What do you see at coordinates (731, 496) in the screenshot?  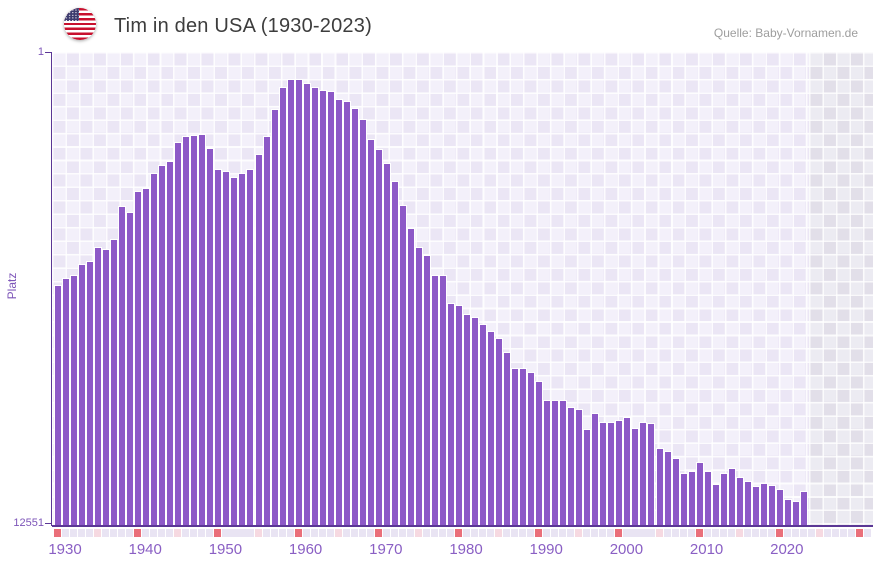 I see `bar-2014` at bounding box center [731, 496].